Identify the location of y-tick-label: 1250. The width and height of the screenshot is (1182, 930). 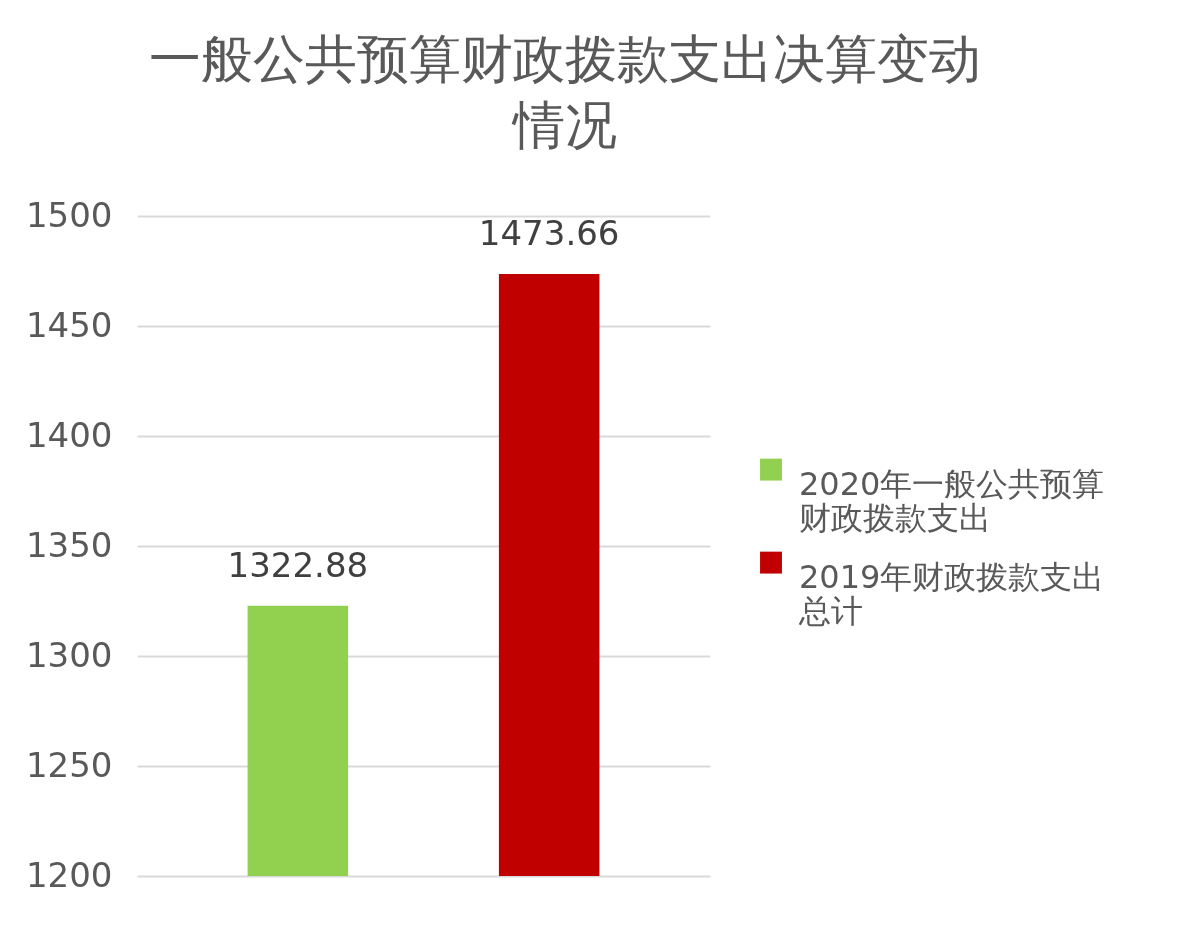
(69, 764).